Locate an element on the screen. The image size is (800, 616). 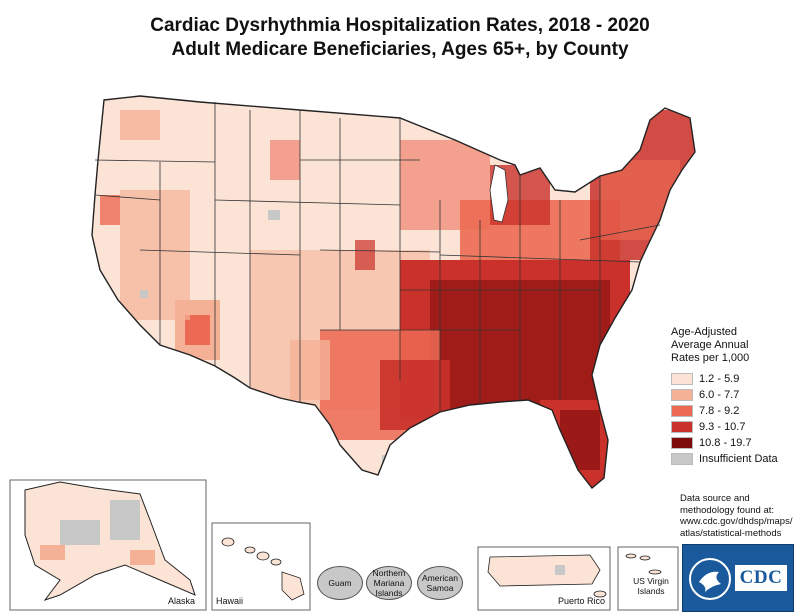
legend-label: Insufficient Data is located at coordinates (738, 459).